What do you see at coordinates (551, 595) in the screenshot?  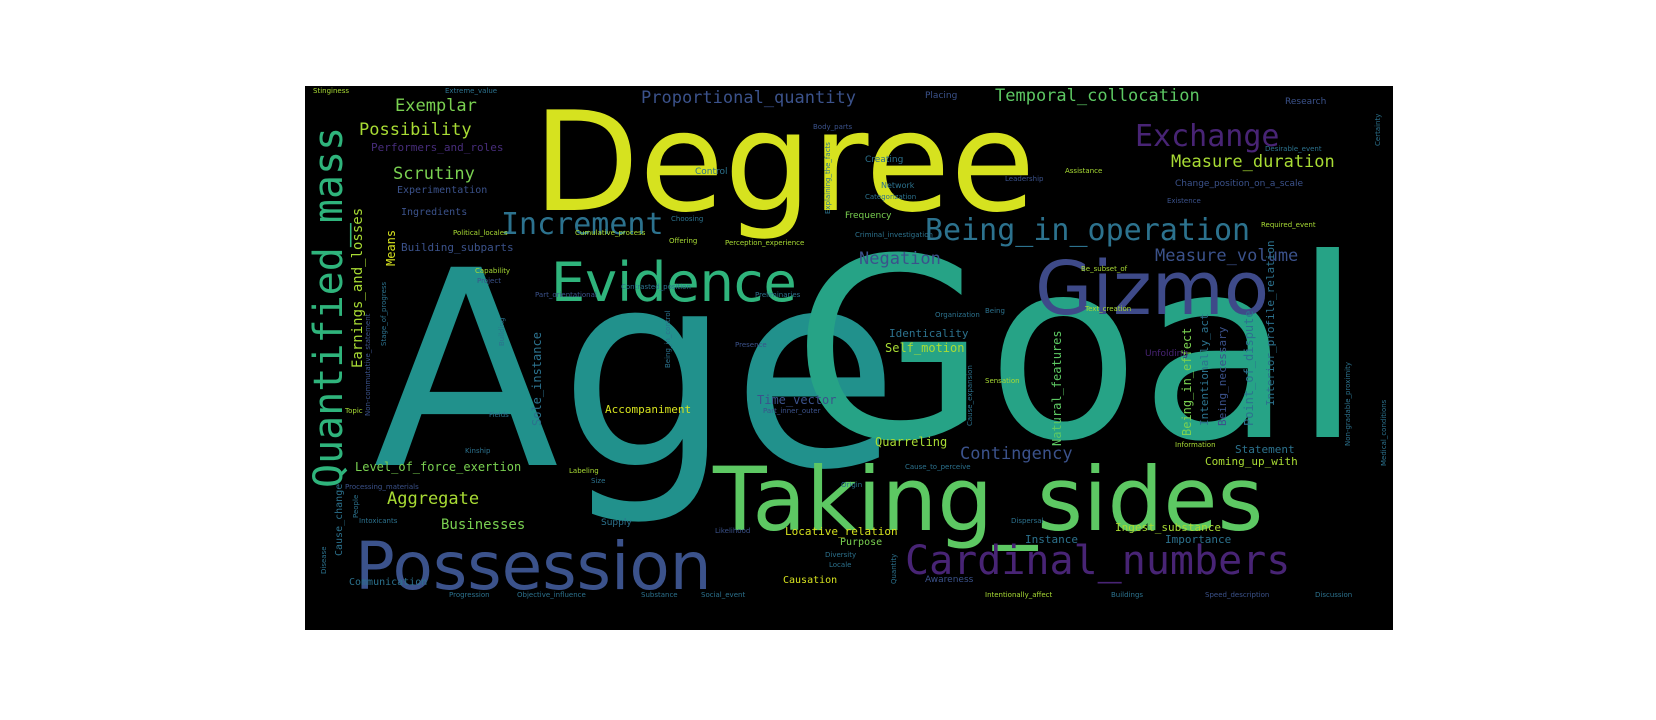 I see `word-objective-influence: Objective_influence` at bounding box center [551, 595].